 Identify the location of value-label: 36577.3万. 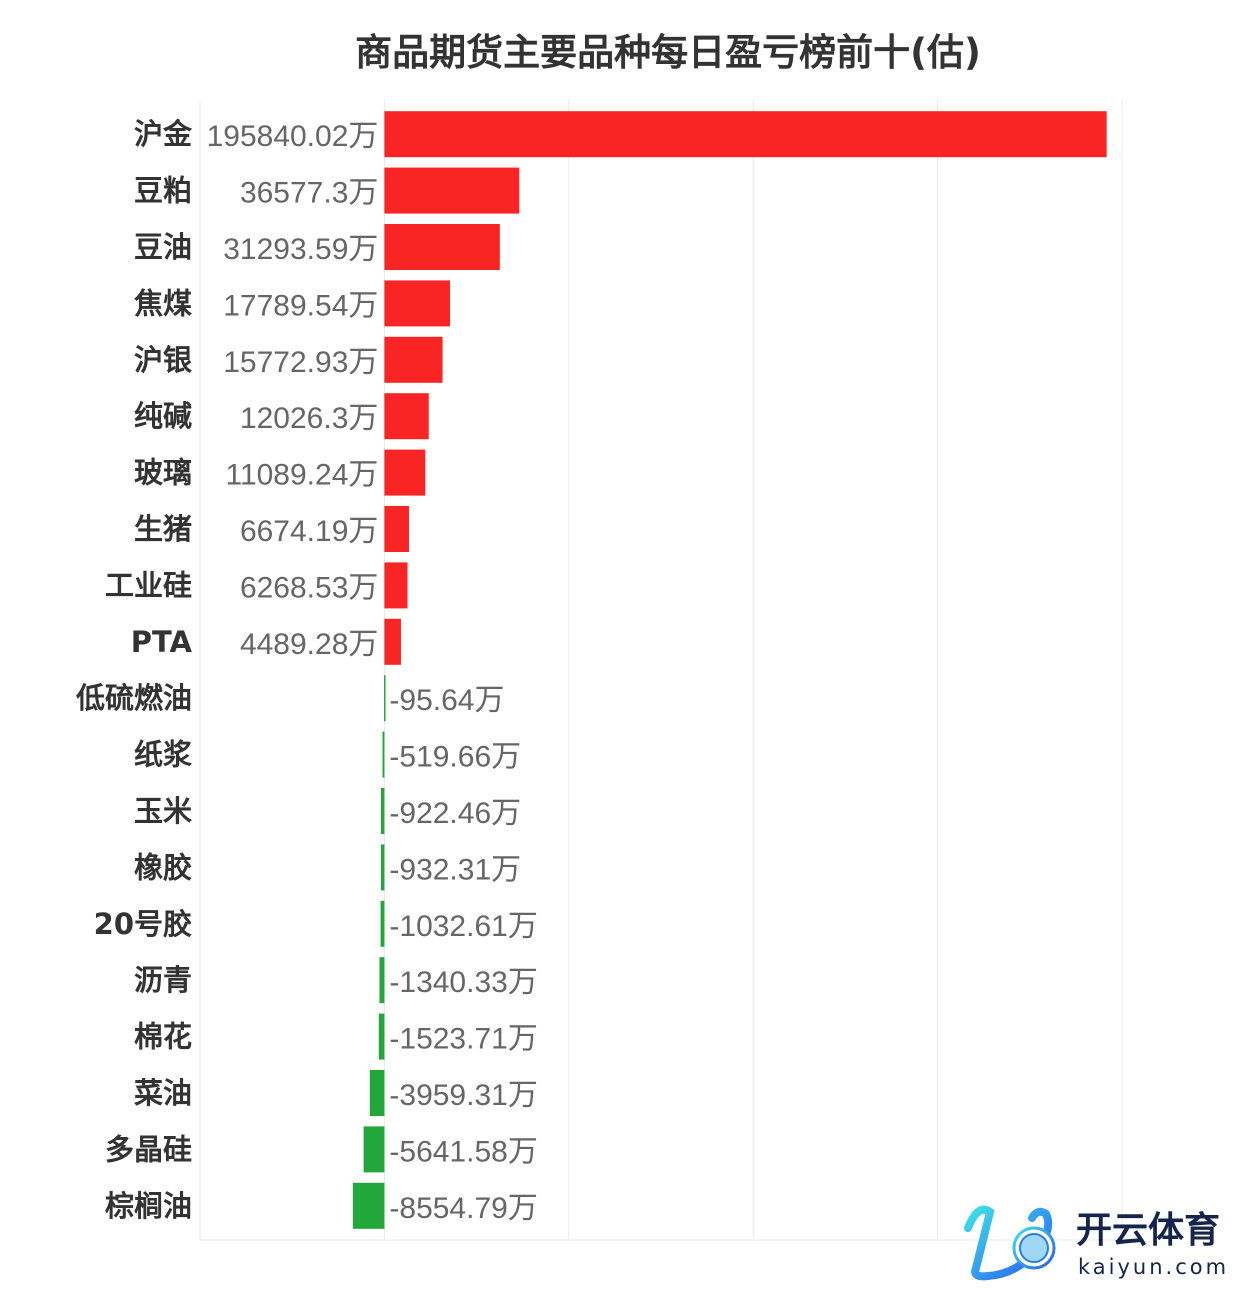
(309, 193).